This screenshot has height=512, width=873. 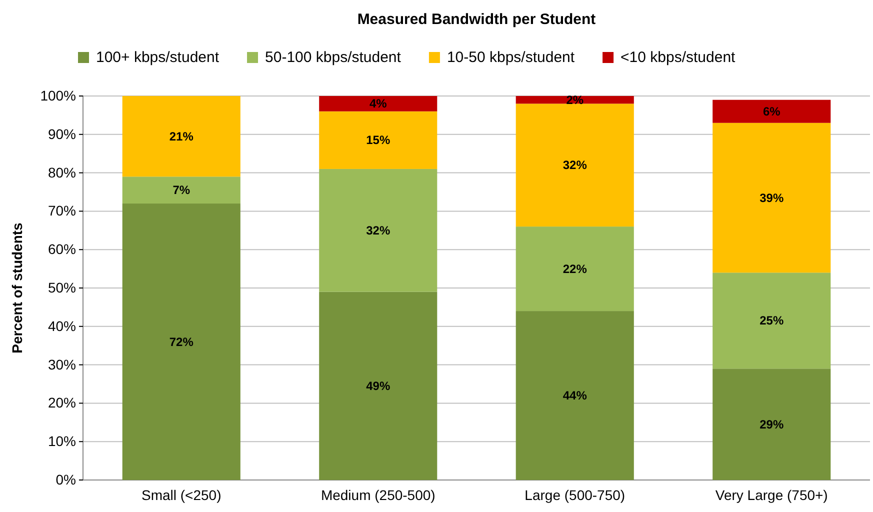 I want to click on x-tick-label: Large (500-750), so click(x=575, y=494).